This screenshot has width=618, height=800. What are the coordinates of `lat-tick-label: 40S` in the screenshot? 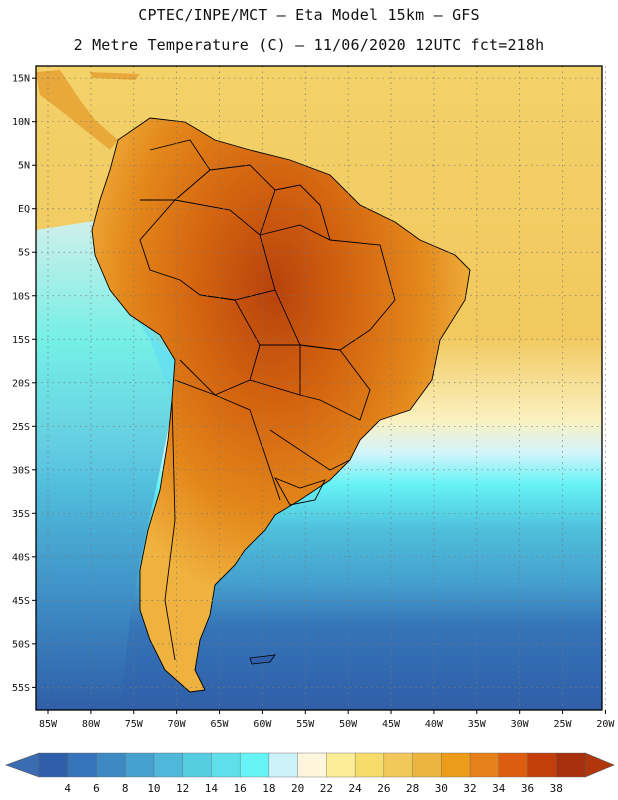 It's located at (21, 557).